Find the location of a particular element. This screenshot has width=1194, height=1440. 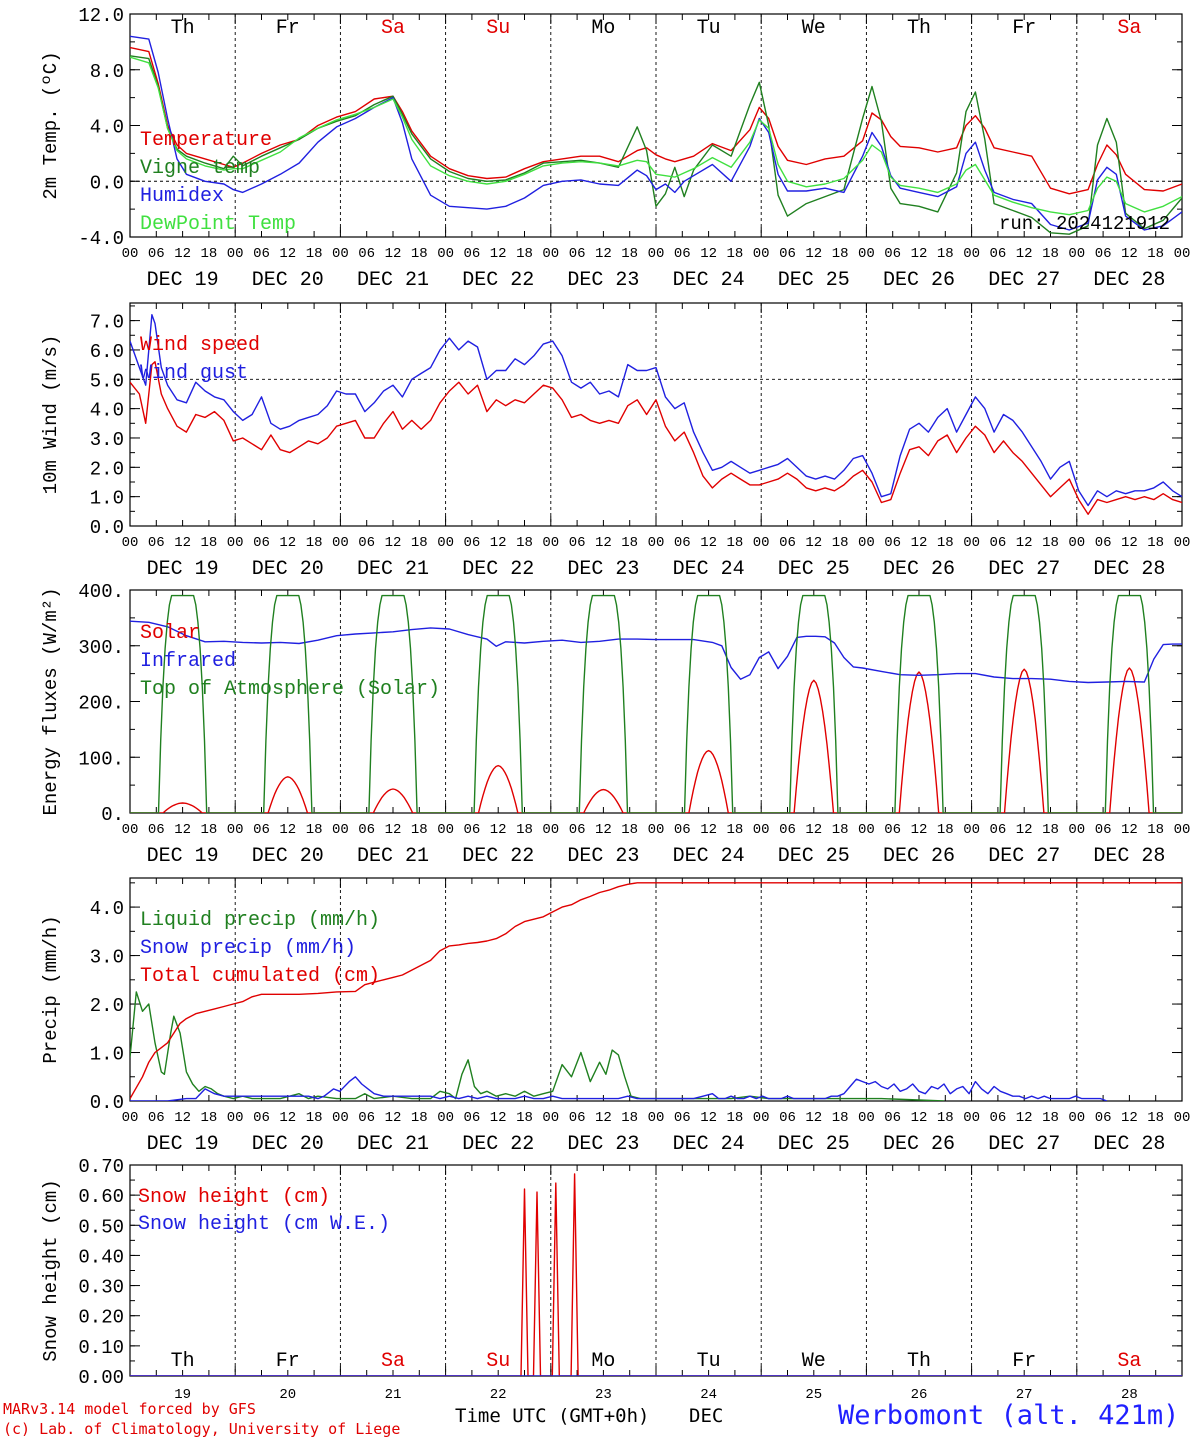

day-label: DEC 25 is located at coordinates (814, 856).